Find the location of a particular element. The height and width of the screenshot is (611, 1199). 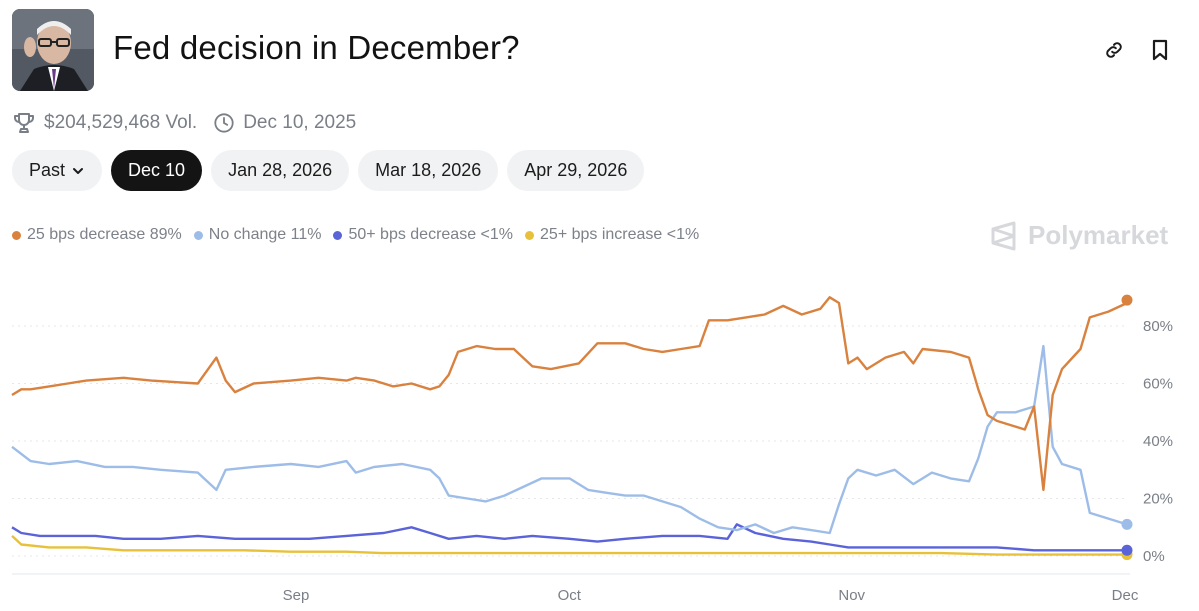

bookmark-icon is located at coordinates (1160, 50).